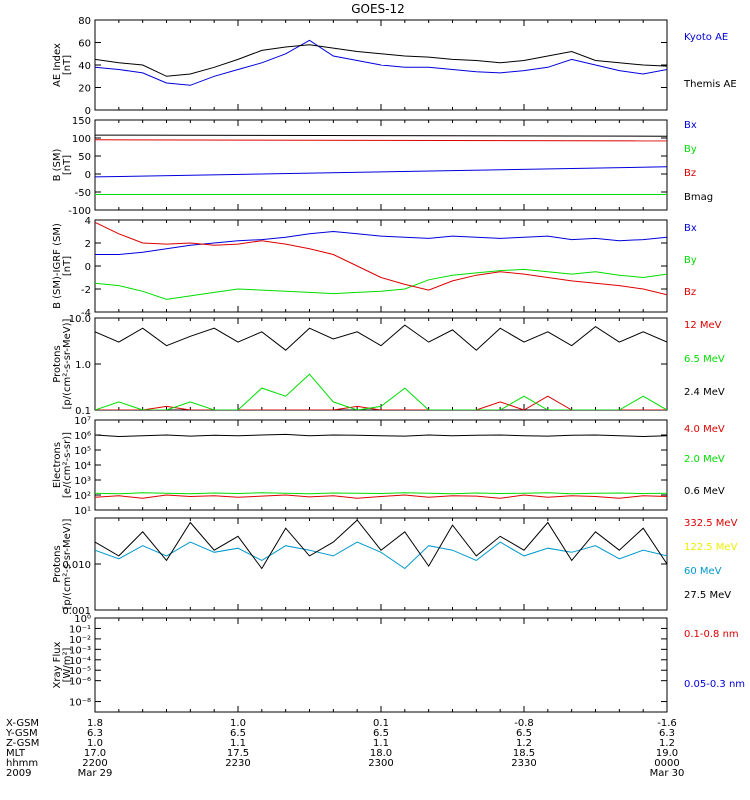  Describe the element at coordinates (84, 21) in the screenshot. I see `y-tick-label: 80` at that location.